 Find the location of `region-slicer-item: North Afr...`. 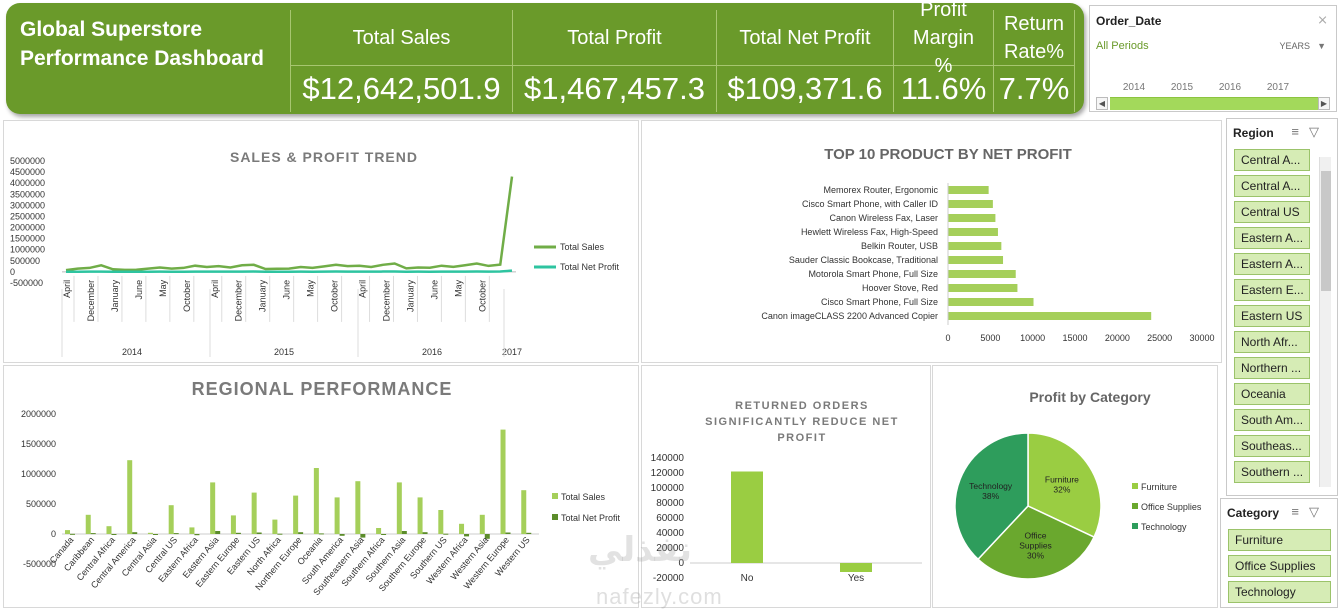

region-slicer-item: North Afr... is located at coordinates (1272, 342).